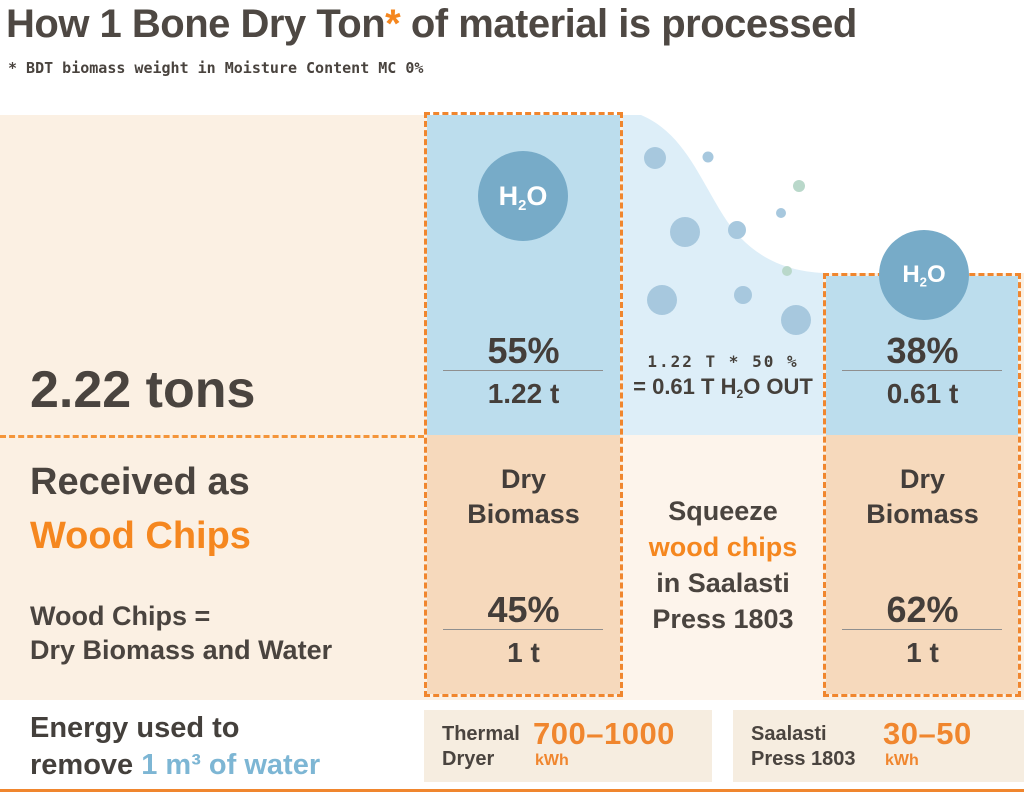 The height and width of the screenshot is (795, 1024). I want to click on title-text: How 1 Bone Dry Ton, so click(196, 24).